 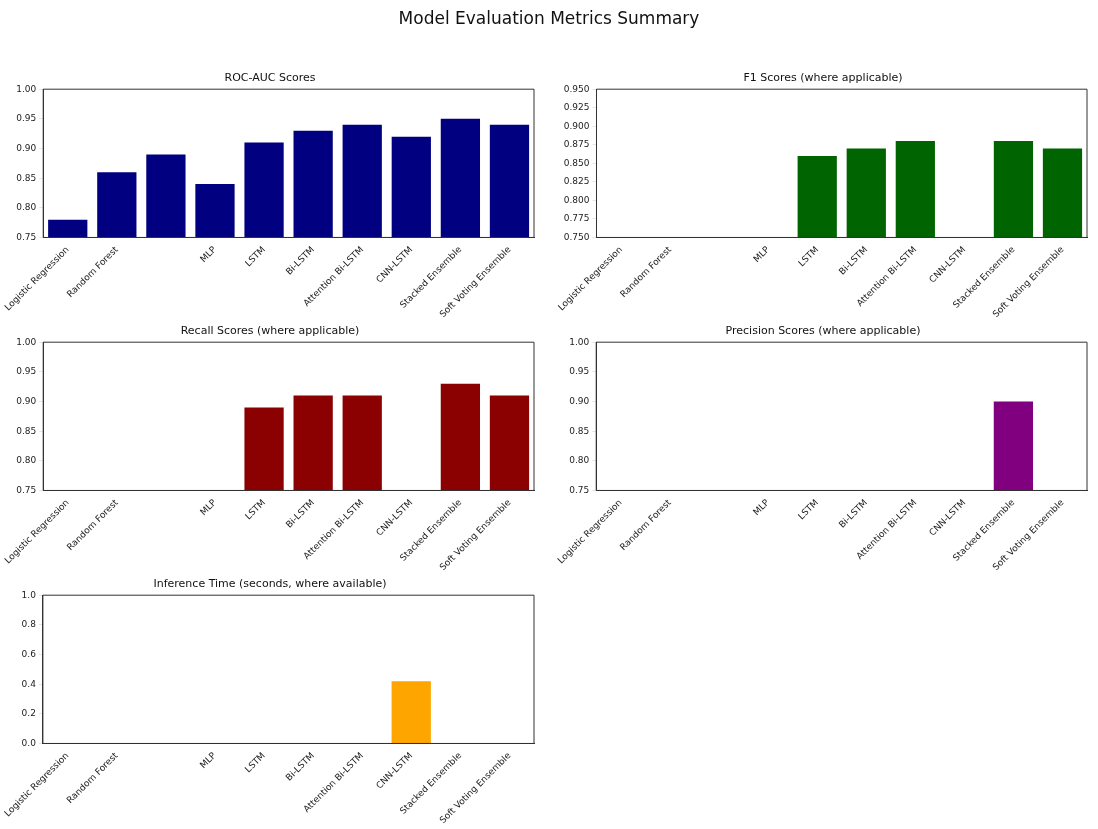 What do you see at coordinates (29, 594) in the screenshot?
I see `y-tick-label: 1.0` at bounding box center [29, 594].